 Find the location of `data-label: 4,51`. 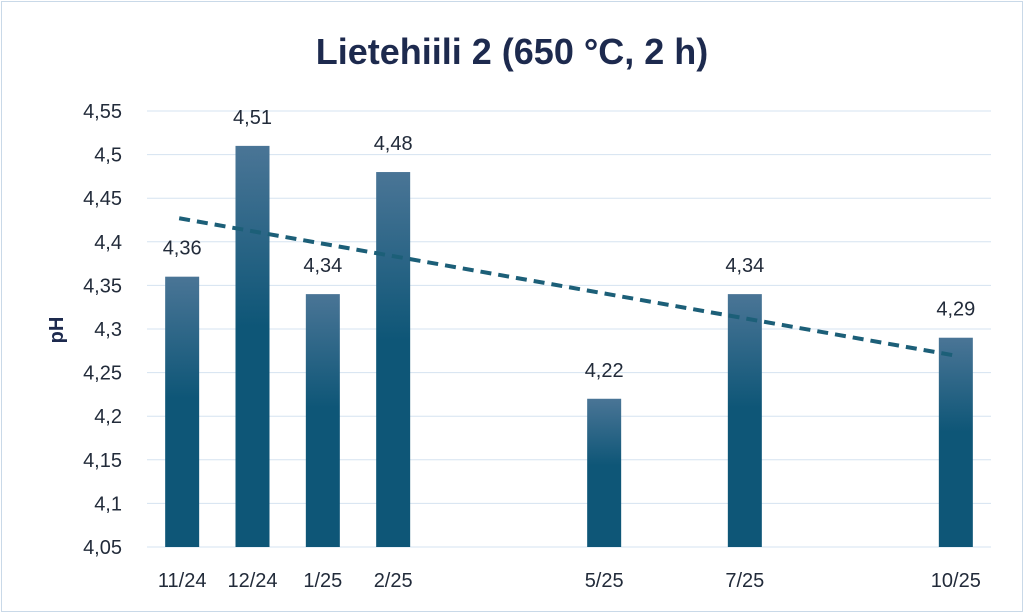

data-label: 4,51 is located at coordinates (252, 118).